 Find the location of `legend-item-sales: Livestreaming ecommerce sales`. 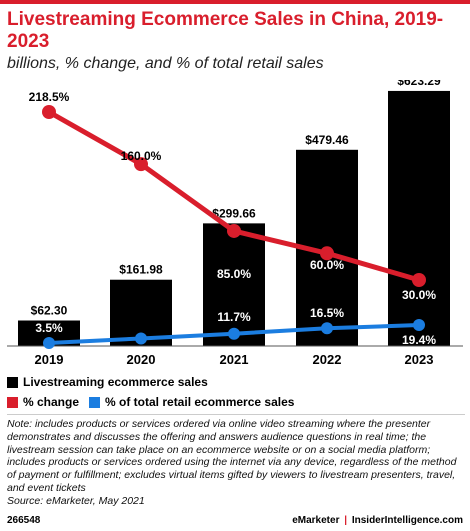

legend-item-sales: Livestreaming ecommerce sales is located at coordinates (107, 382).